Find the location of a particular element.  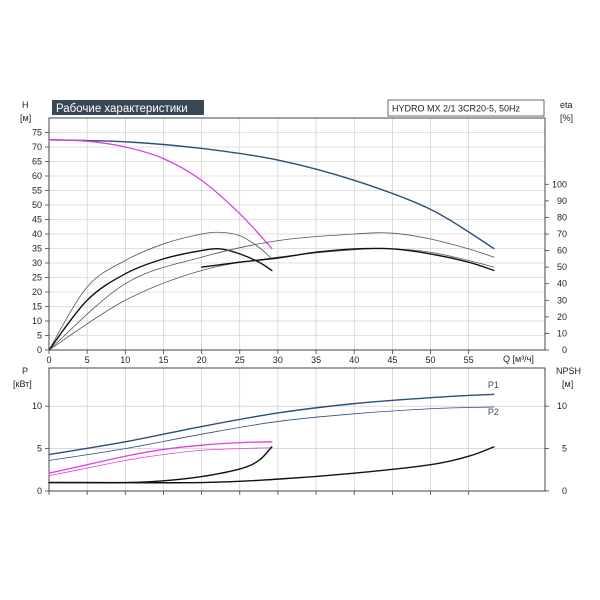

y-tick-label: 25 is located at coordinates (37, 278).